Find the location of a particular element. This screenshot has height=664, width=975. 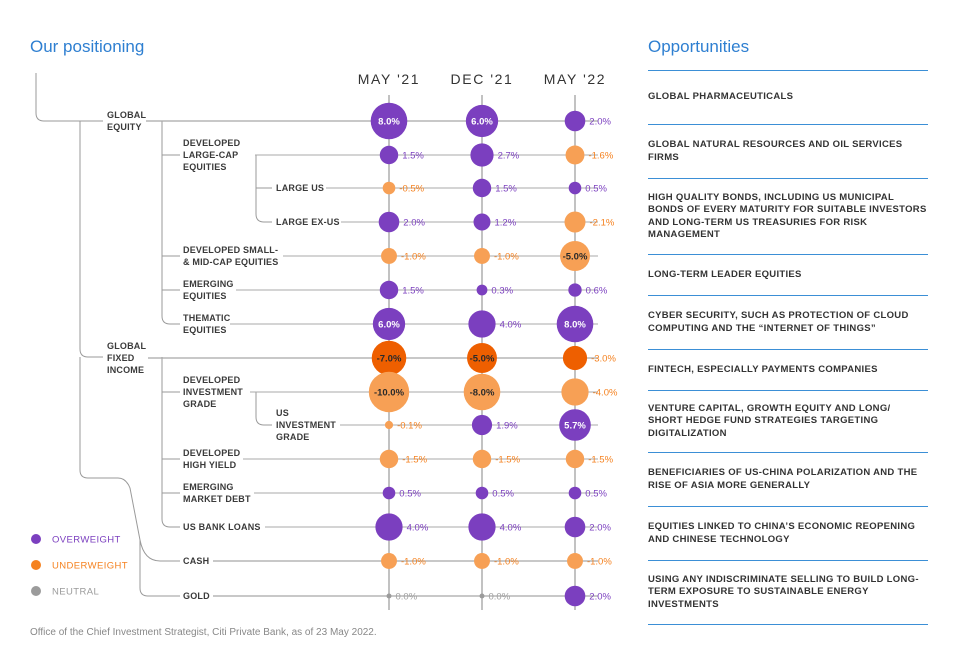

opportunity-item: LONG-TERM LEADER EQUITIES is located at coordinates (788, 275).